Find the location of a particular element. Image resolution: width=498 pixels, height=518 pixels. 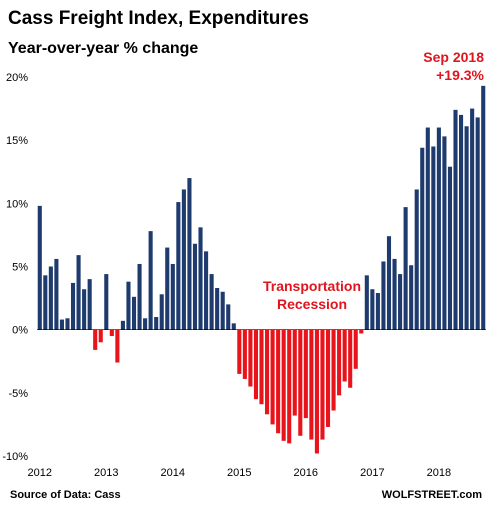

last-point-value-label: +19.3% is located at coordinates (460, 75).